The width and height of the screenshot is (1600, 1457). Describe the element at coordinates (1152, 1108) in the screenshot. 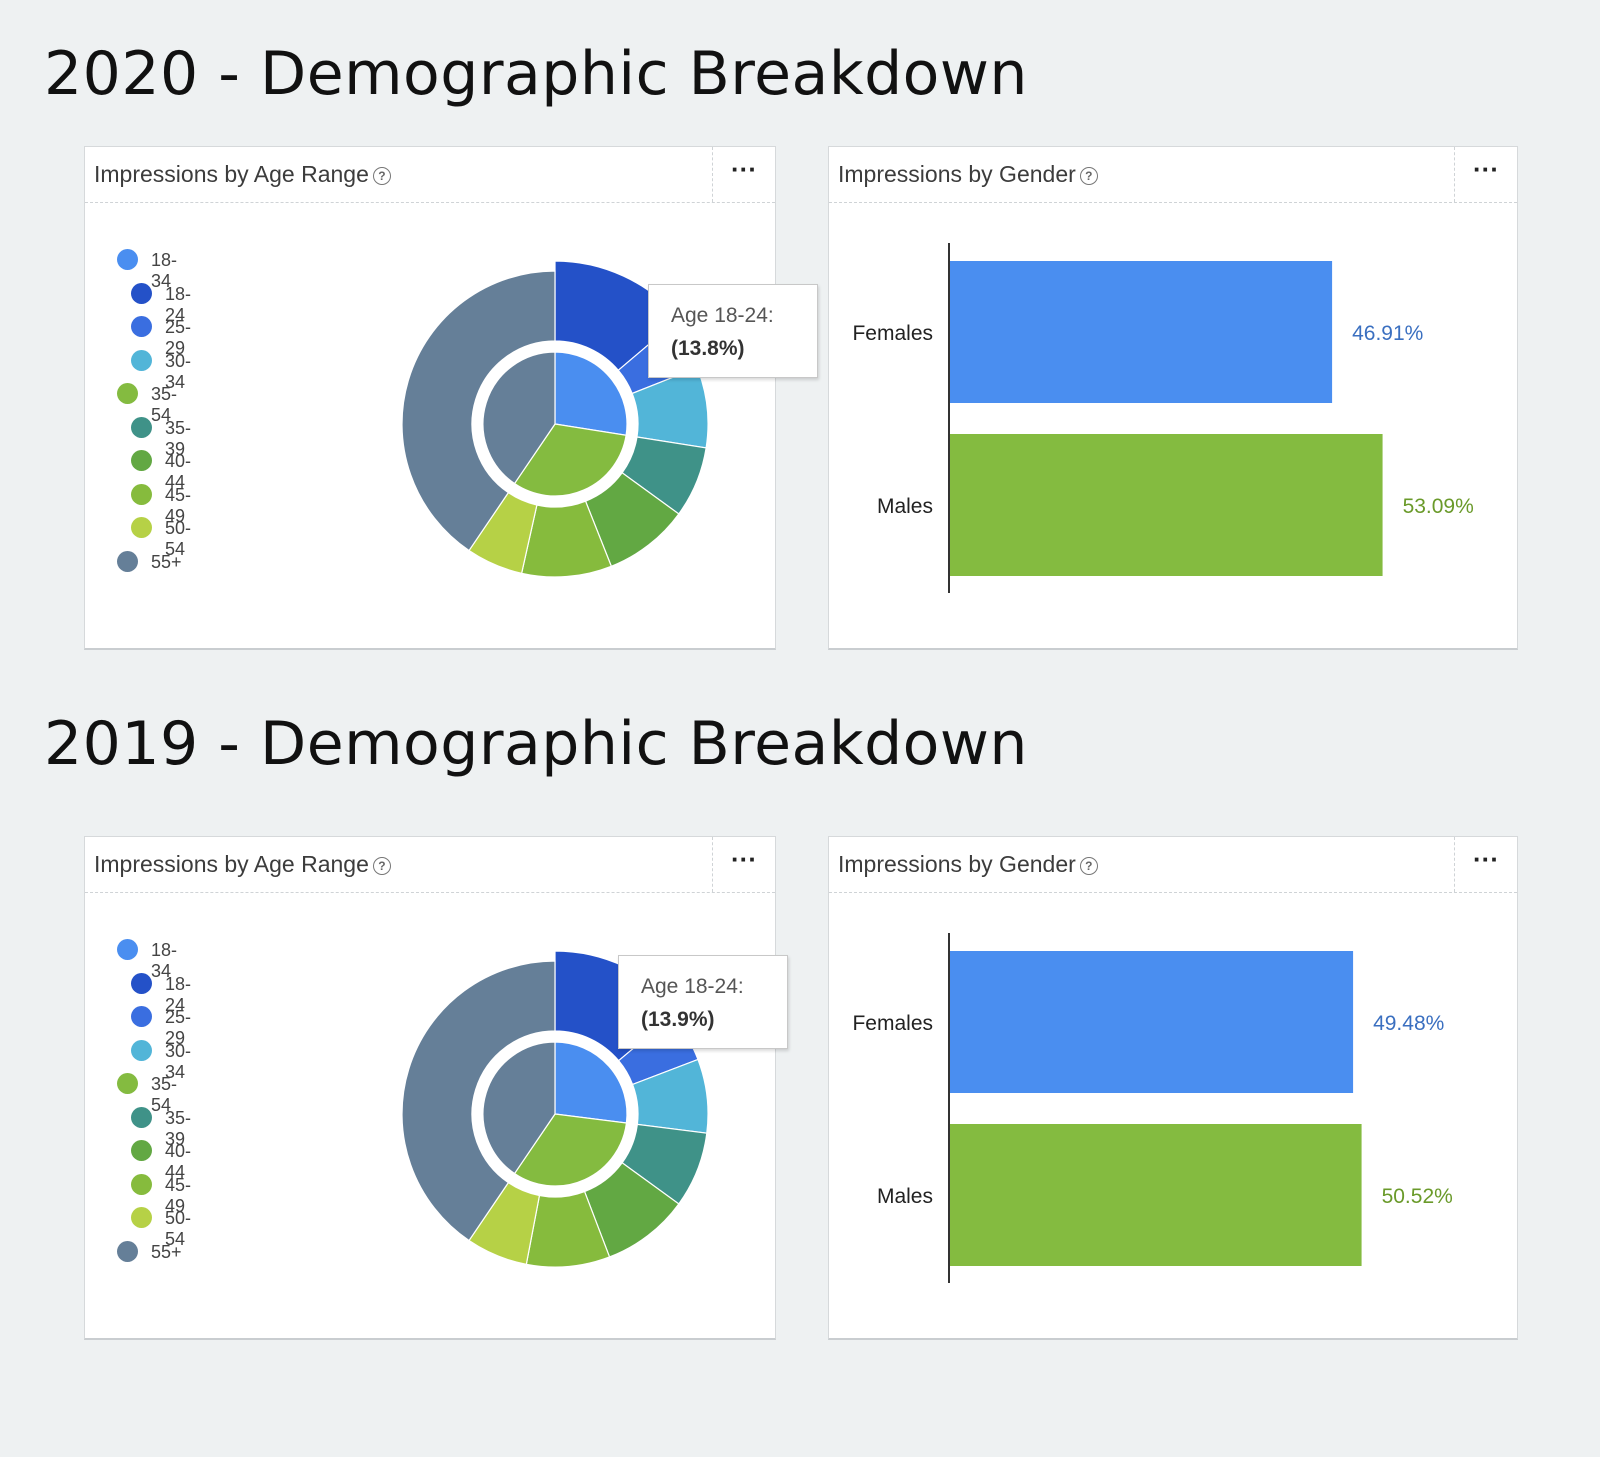

I see `gender-bar-chart: Females 49.48% Males 50.52%` at that location.